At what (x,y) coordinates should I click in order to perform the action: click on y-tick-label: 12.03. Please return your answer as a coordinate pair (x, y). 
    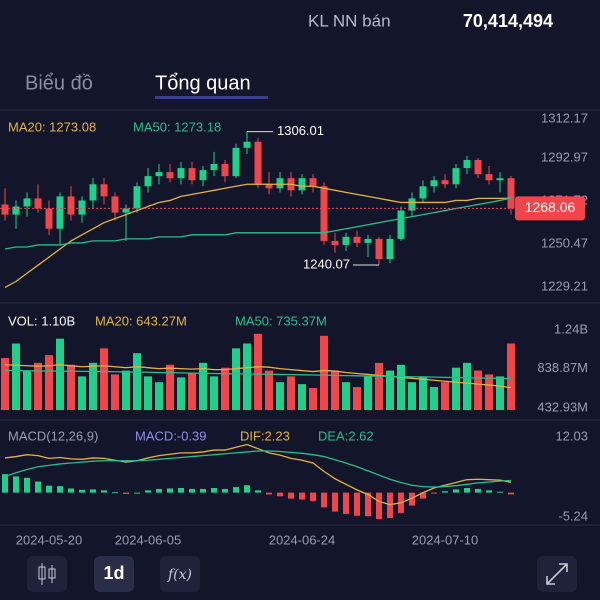
    Looking at the image, I should click on (571, 435).